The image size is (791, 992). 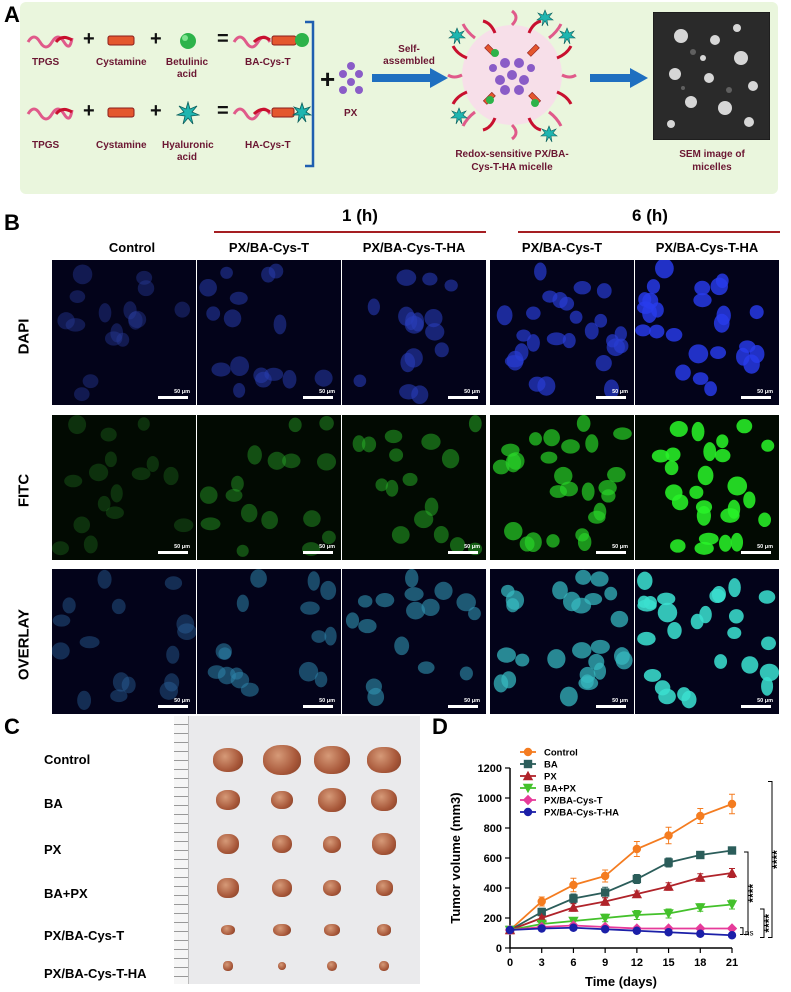 What do you see at coordinates (53, 803) in the screenshot?
I see `group-label-ba: BA` at bounding box center [53, 803].